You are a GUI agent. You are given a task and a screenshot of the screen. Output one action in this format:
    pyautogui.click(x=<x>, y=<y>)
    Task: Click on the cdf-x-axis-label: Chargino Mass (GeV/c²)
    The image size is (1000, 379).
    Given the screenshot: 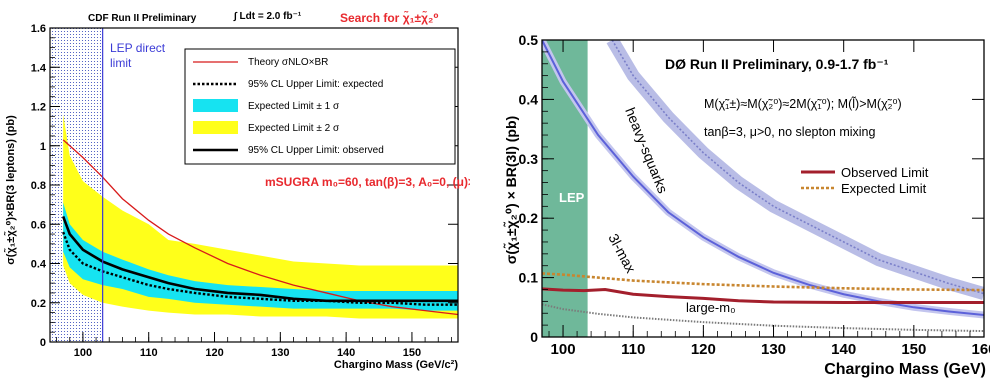 What is the action you would take?
    pyautogui.click(x=396, y=365)
    